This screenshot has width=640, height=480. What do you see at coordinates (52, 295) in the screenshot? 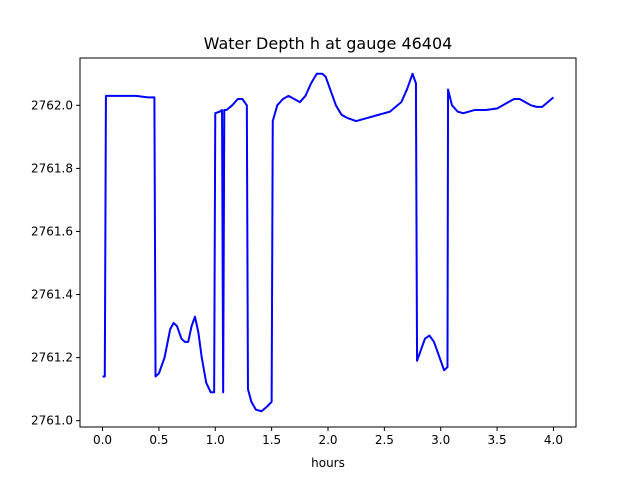
I see `y-tick-label: 2761.4` at bounding box center [52, 295].